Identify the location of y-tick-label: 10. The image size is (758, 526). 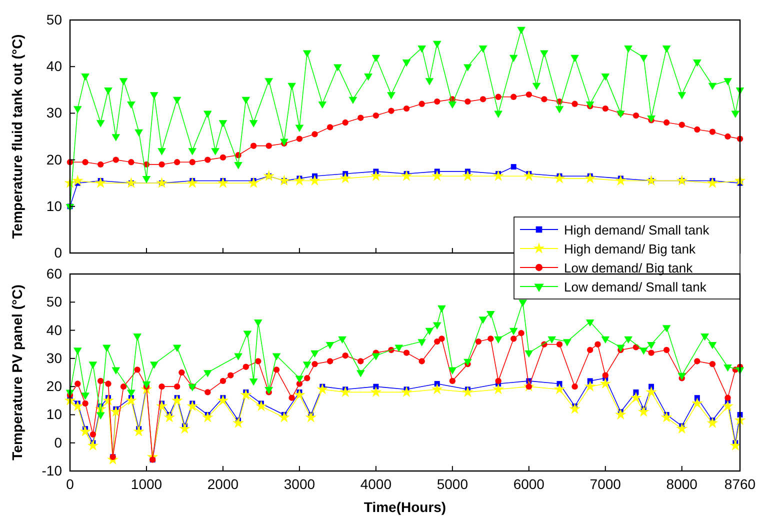
(54, 414).